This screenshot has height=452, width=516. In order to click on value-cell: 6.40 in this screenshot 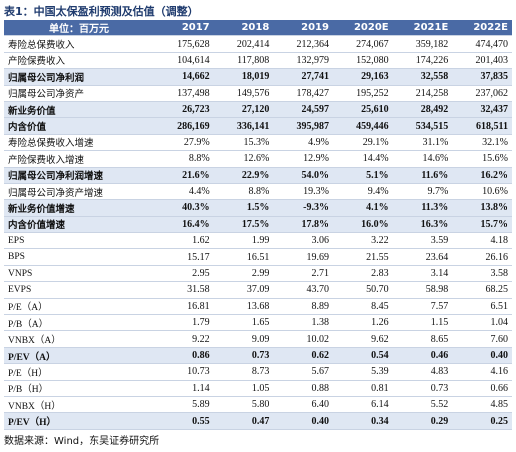, I will do `click(303, 405)`.